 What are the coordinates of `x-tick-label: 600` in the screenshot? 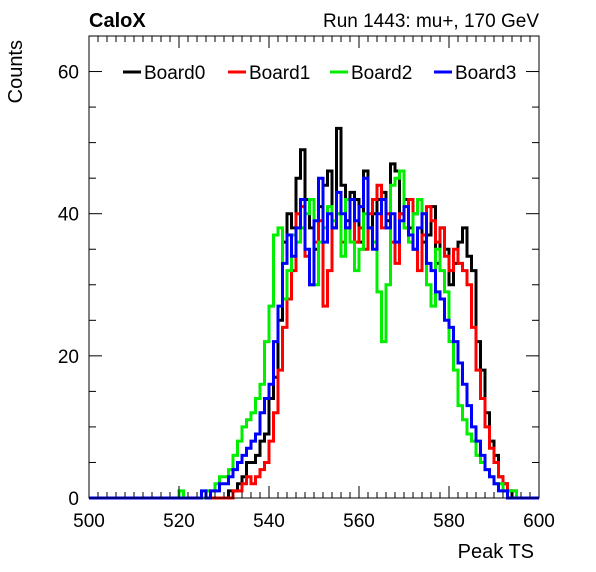 It's located at (539, 521).